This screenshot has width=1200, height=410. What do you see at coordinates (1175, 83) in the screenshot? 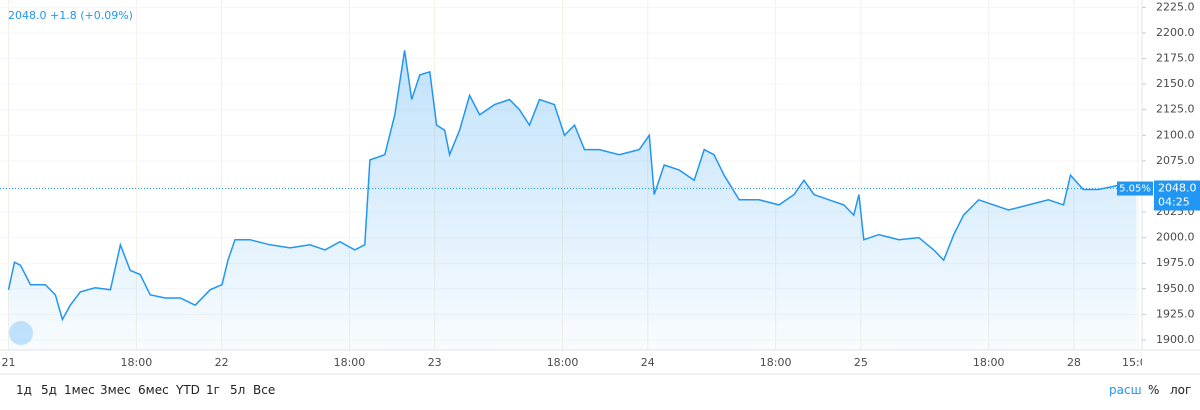
I see `y-tick-label: 2150.0` at bounding box center [1175, 83].